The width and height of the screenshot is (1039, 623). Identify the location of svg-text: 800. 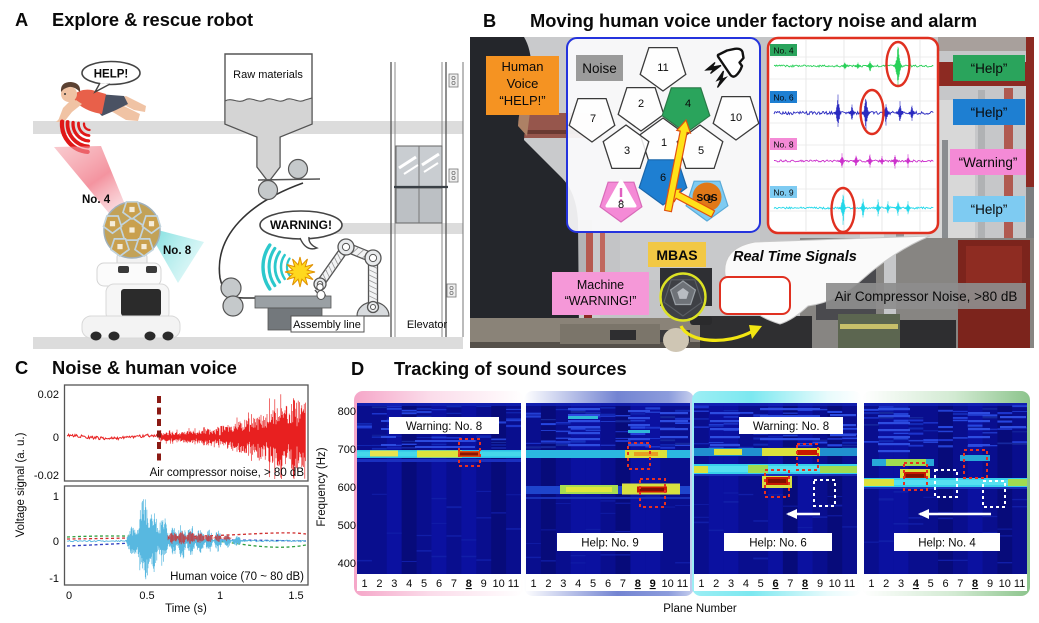
(347, 412).